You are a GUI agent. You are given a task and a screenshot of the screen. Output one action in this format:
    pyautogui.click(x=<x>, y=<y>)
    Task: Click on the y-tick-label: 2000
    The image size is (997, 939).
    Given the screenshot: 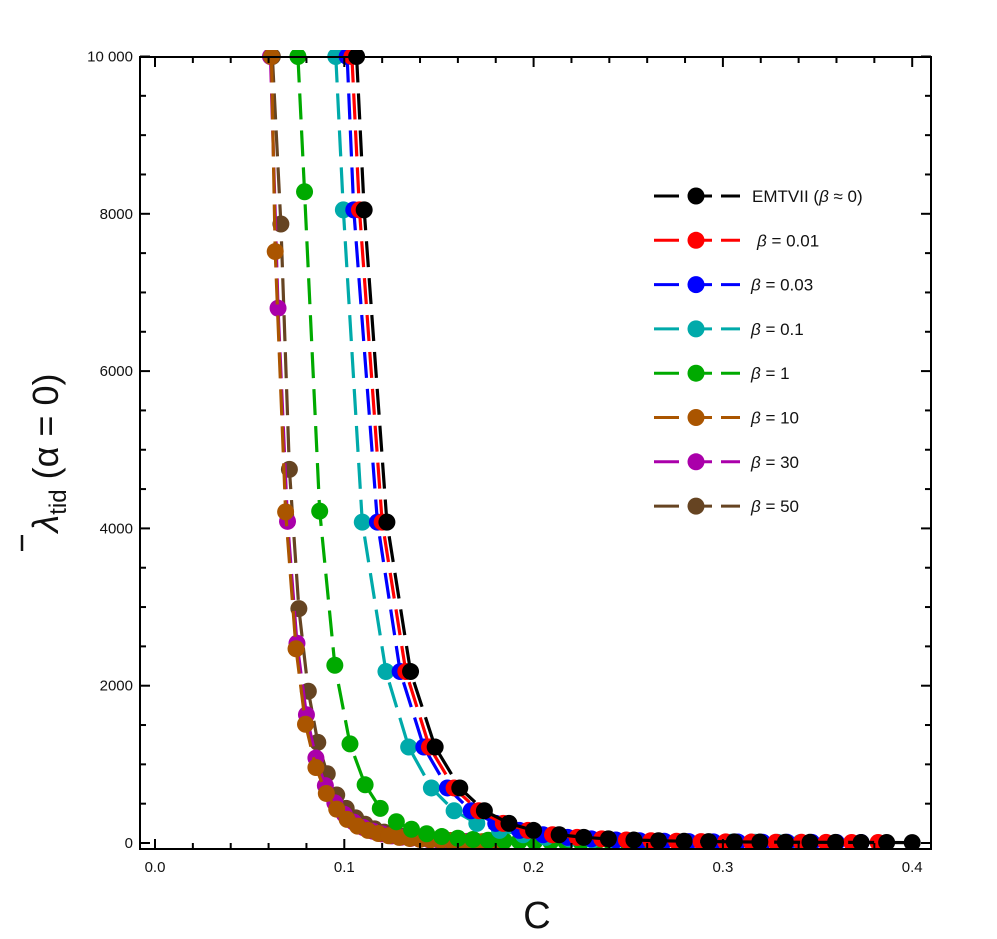 What is the action you would take?
    pyautogui.click(x=116, y=686)
    